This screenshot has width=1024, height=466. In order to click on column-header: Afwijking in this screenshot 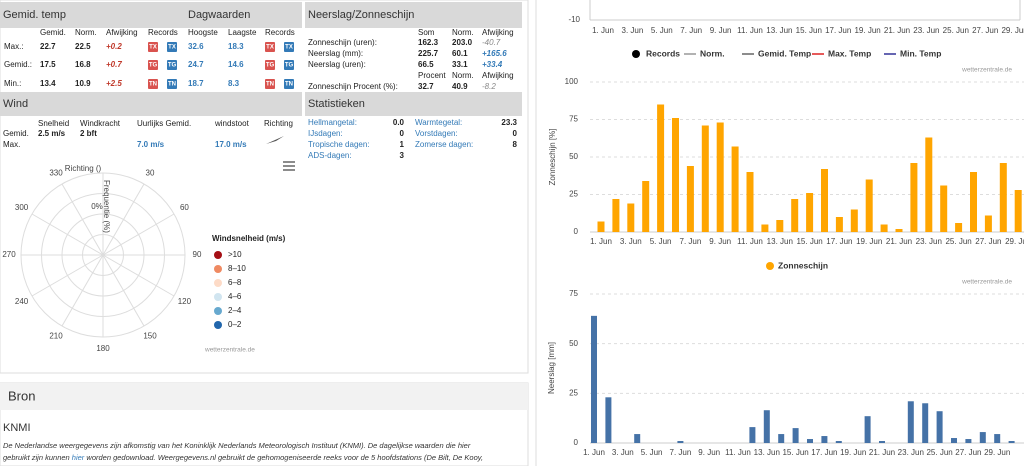, I will do `click(498, 32)`.